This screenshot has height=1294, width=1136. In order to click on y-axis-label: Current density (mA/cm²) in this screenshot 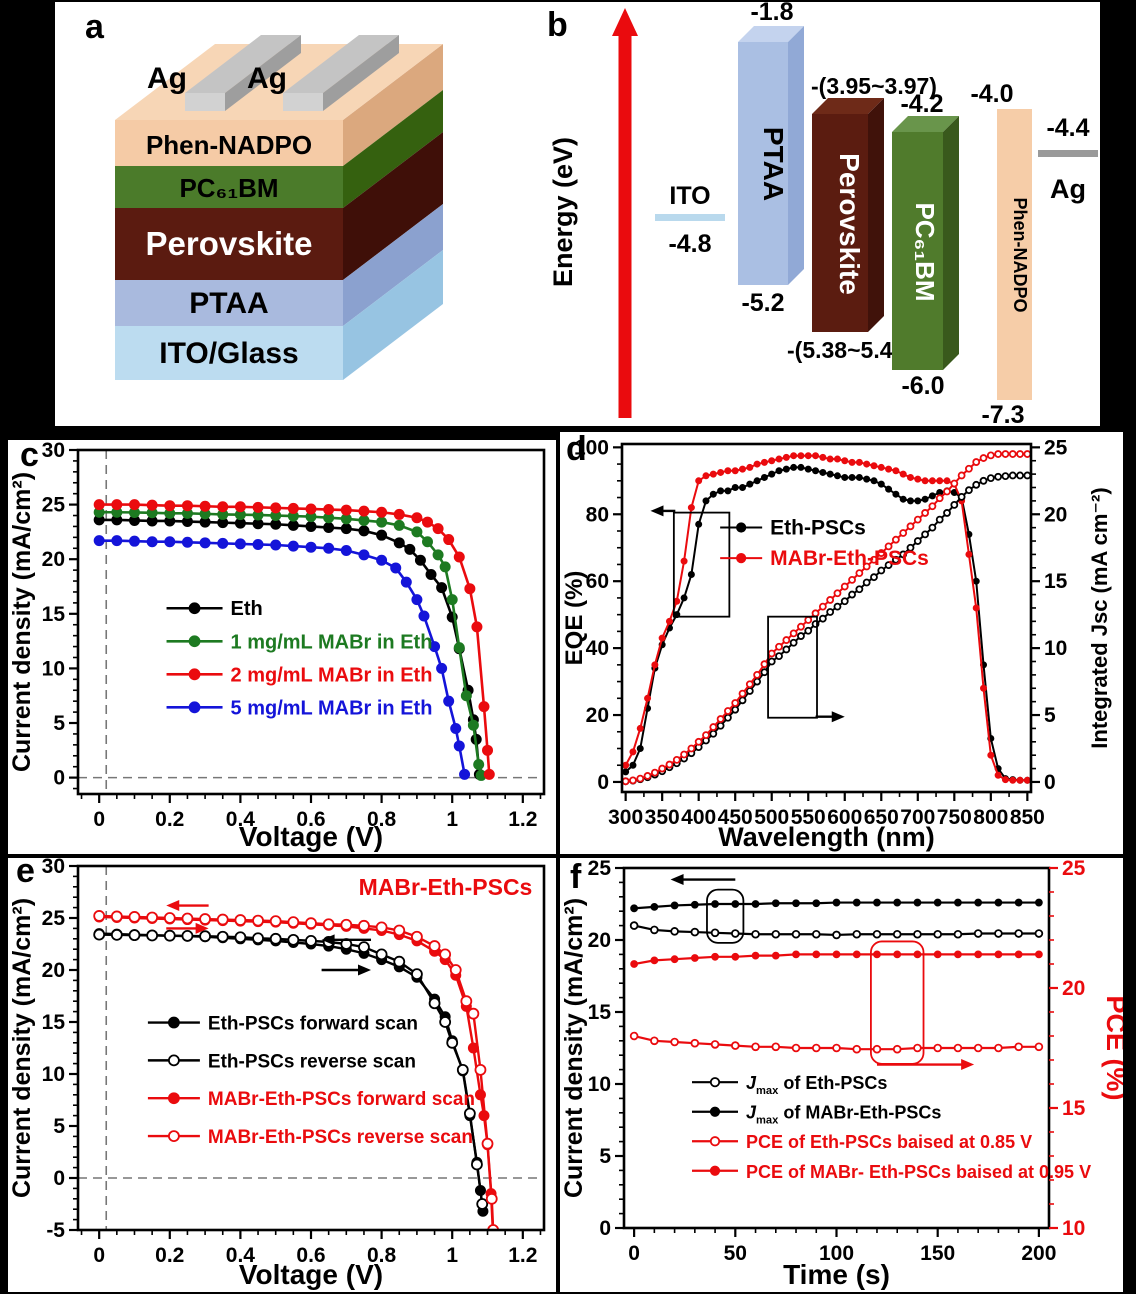, I will do `click(22, 622)`.